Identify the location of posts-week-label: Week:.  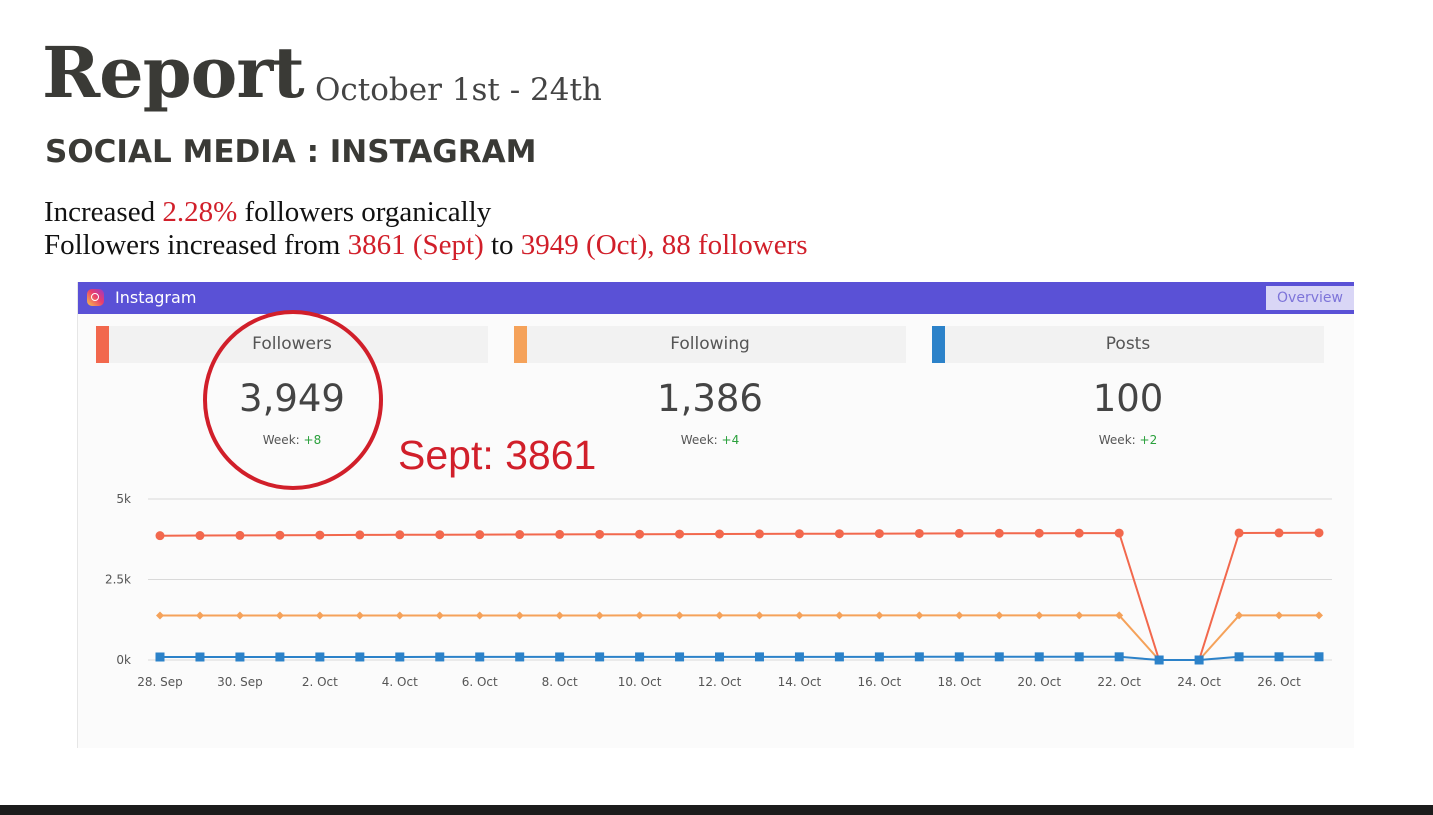
(1117, 440).